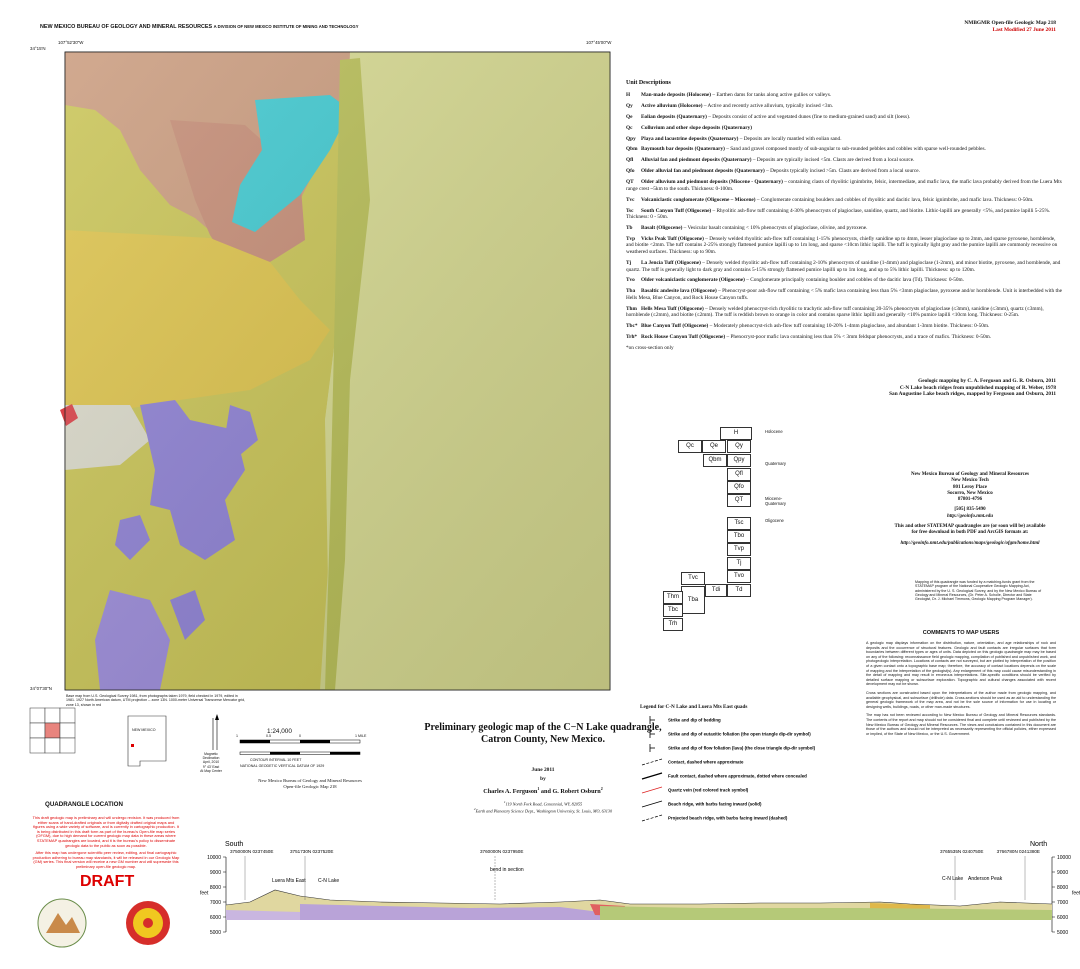  I want to click on publisher-line: Socorro, New Mexico, so click(970, 493).